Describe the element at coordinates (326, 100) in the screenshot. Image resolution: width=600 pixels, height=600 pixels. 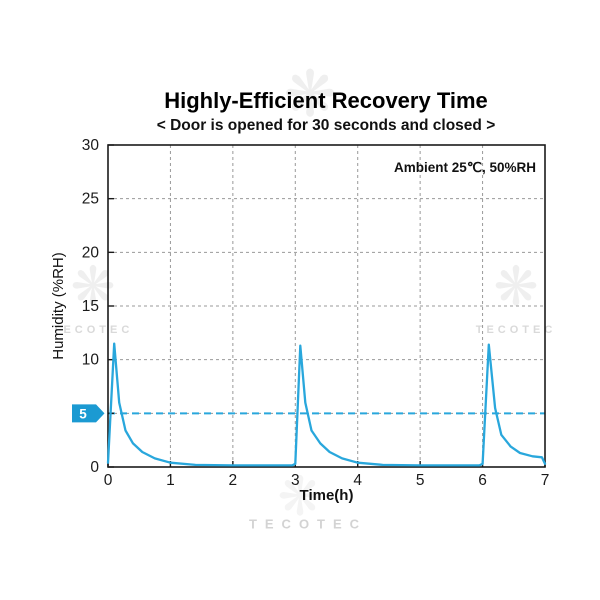
I see `chart-title: Highly-Efficient Recovery Time` at that location.